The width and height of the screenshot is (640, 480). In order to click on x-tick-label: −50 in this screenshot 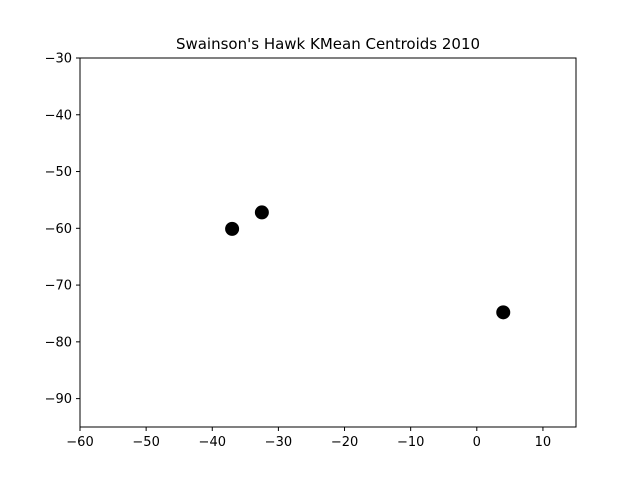, I will do `click(145, 442)`.